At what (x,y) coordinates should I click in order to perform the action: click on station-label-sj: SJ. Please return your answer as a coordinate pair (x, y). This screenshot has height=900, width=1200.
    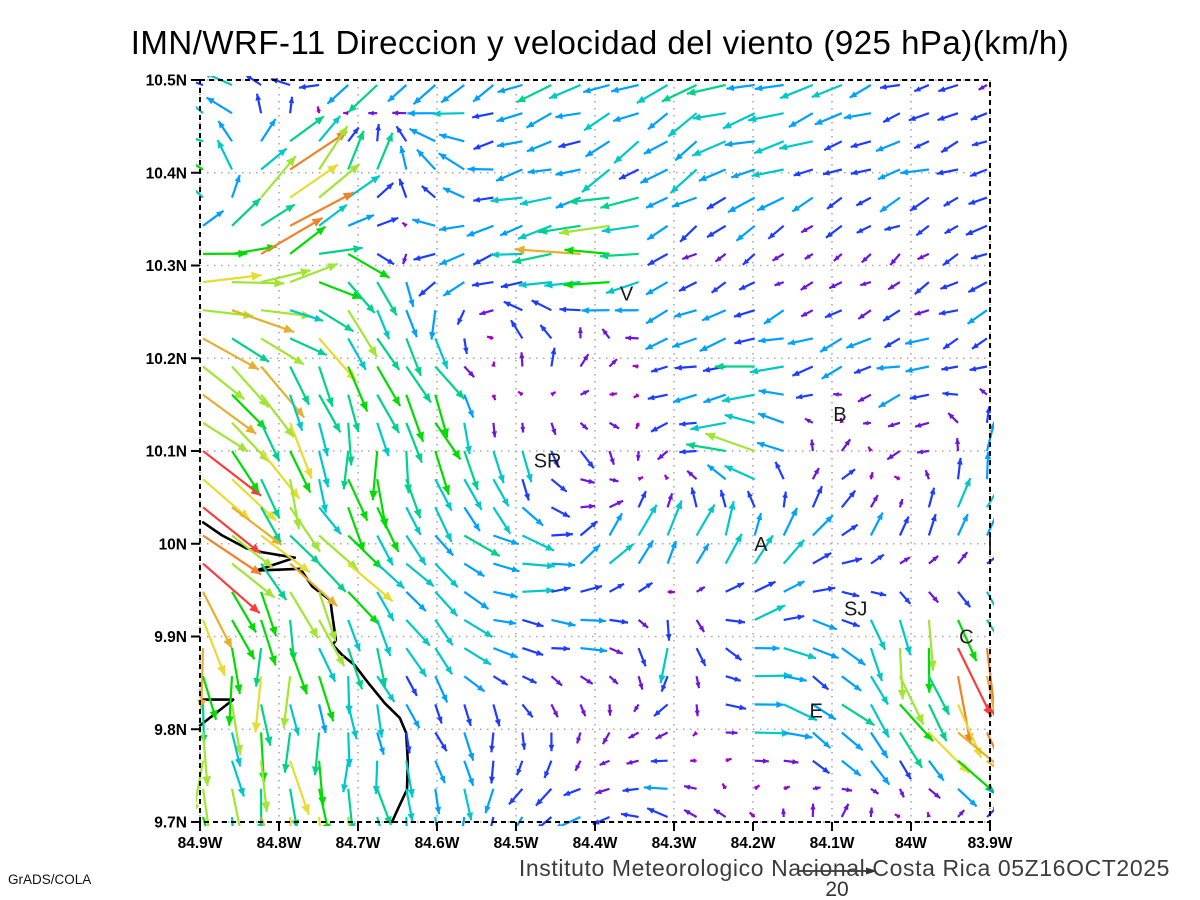
    Looking at the image, I should click on (855, 610).